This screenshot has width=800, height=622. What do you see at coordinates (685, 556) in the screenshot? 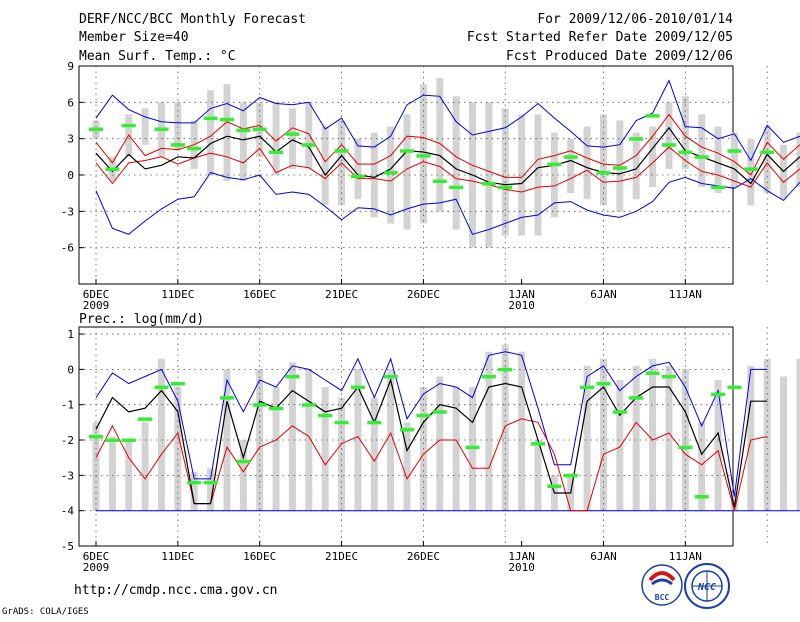
I see `x-tick-label: 11JAN` at bounding box center [685, 556].